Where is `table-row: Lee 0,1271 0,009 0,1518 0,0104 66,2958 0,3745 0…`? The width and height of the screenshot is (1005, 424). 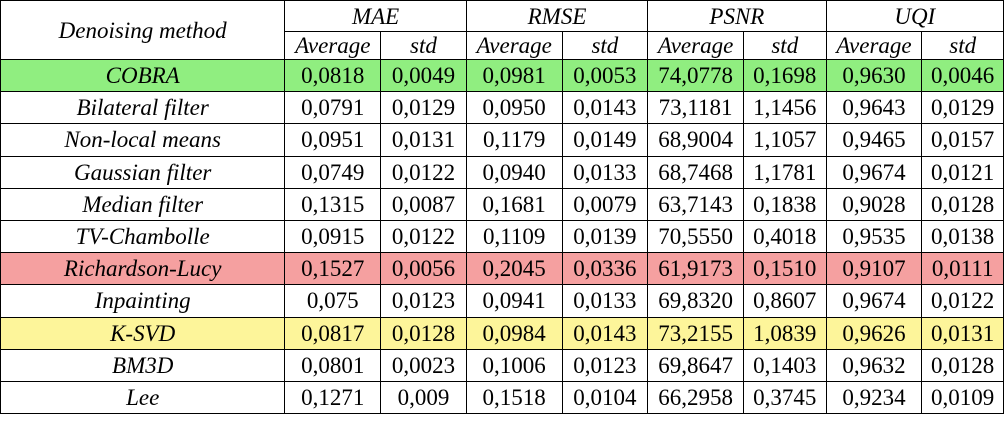 table-row: Lee 0,1271 0,009 0,1518 0,0104 66,2958 0,3745 0… is located at coordinates (502, 397).